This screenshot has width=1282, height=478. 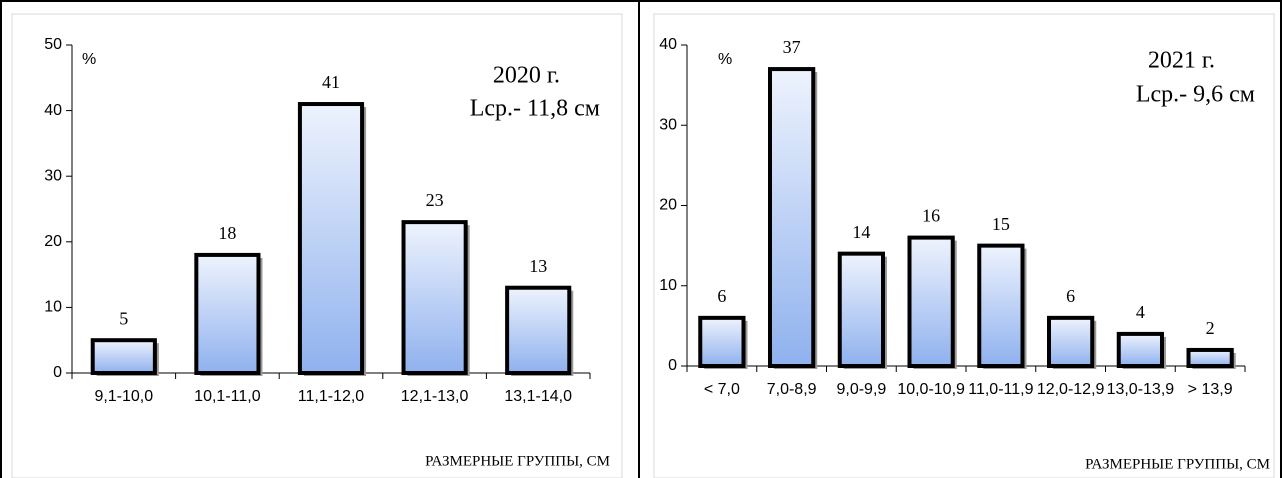 I want to click on value-label: 37, so click(x=792, y=47).